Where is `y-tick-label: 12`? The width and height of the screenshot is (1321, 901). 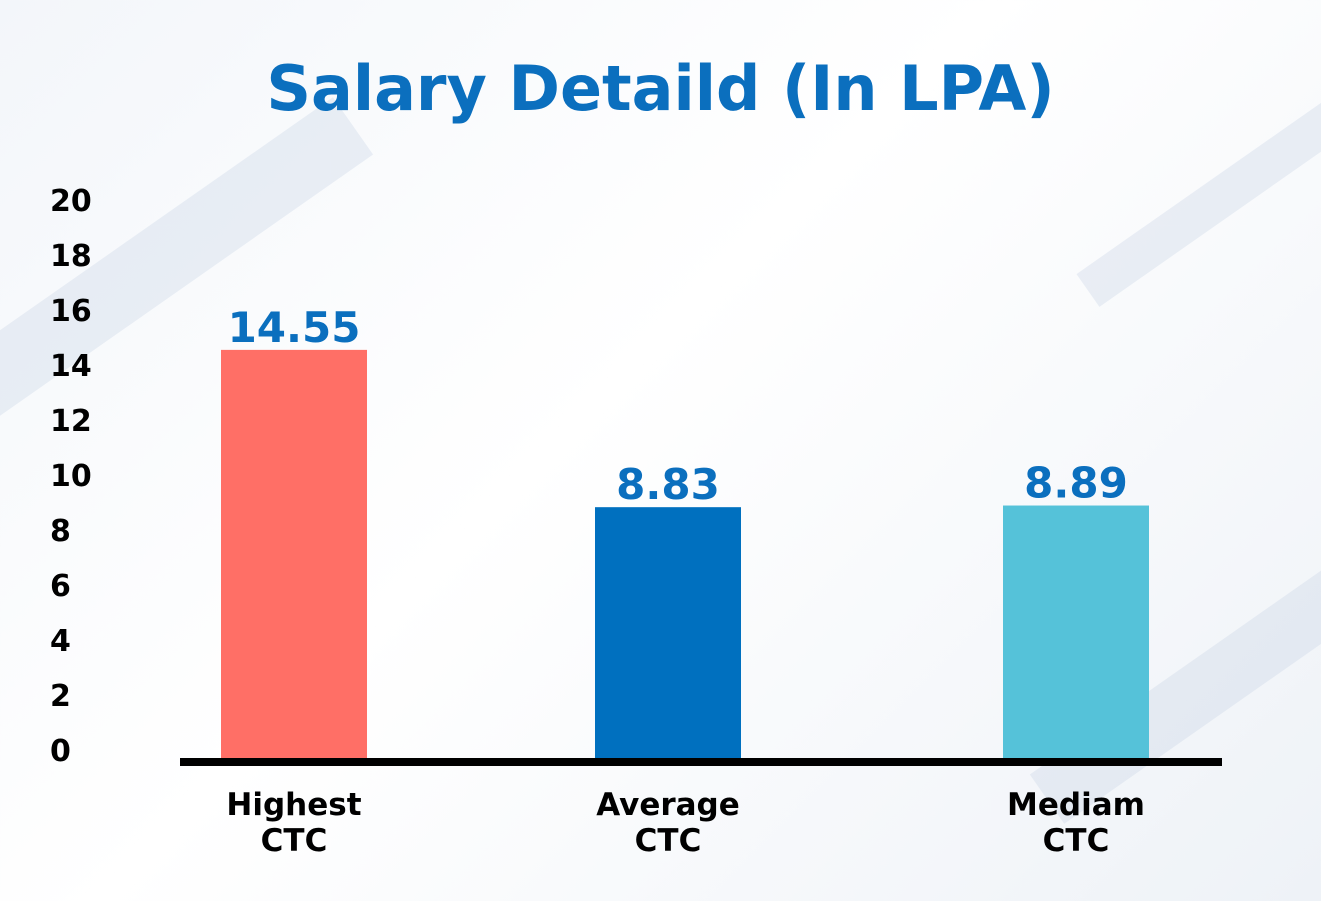
y-tick-label: 12 is located at coordinates (71, 421).